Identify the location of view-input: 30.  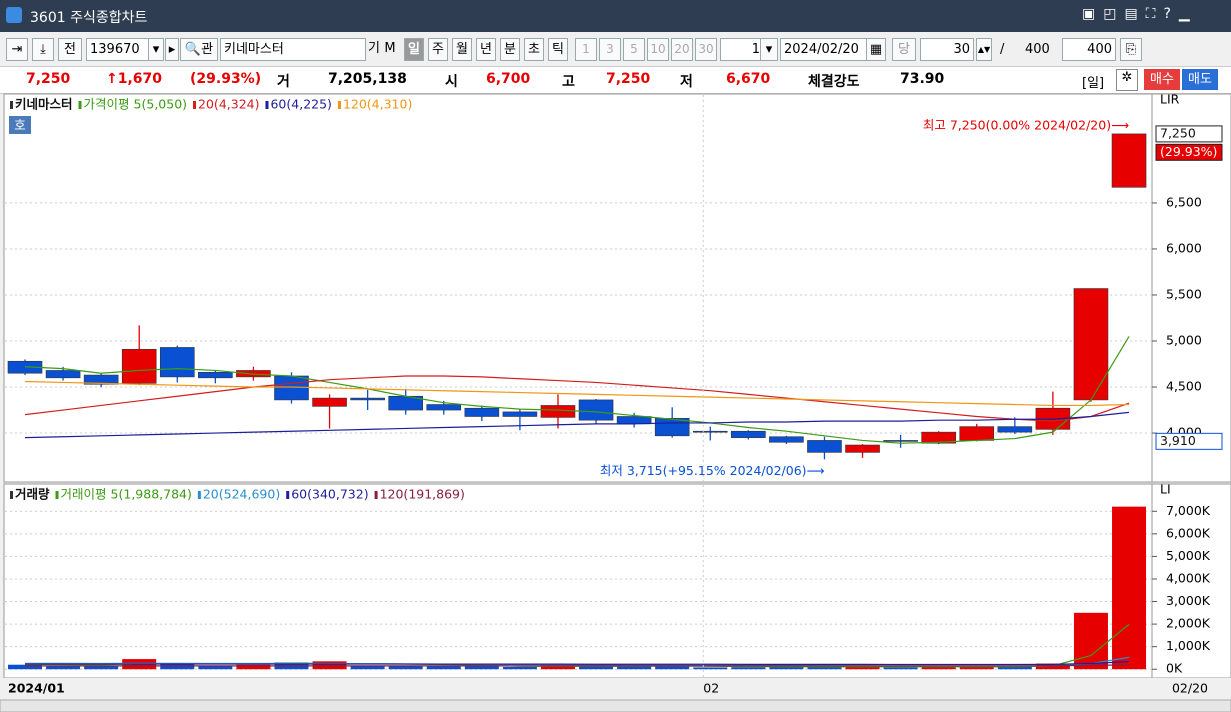
(947, 49).